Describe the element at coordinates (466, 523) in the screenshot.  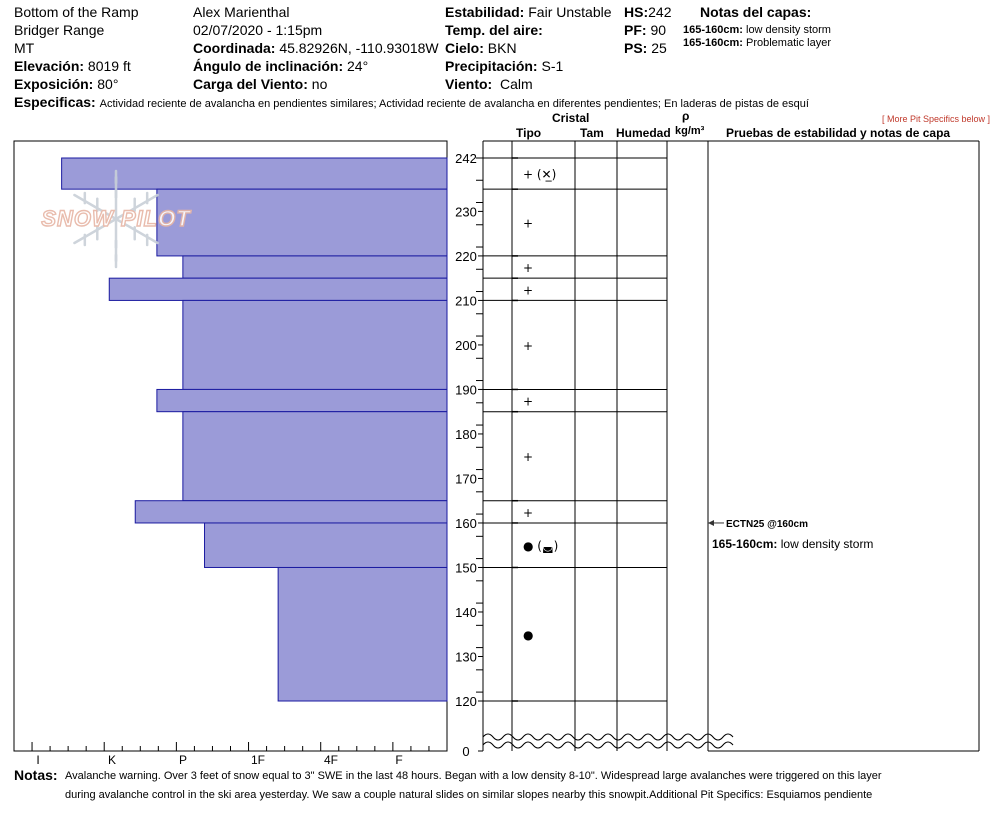
I see `depth-label-160: 160` at that location.